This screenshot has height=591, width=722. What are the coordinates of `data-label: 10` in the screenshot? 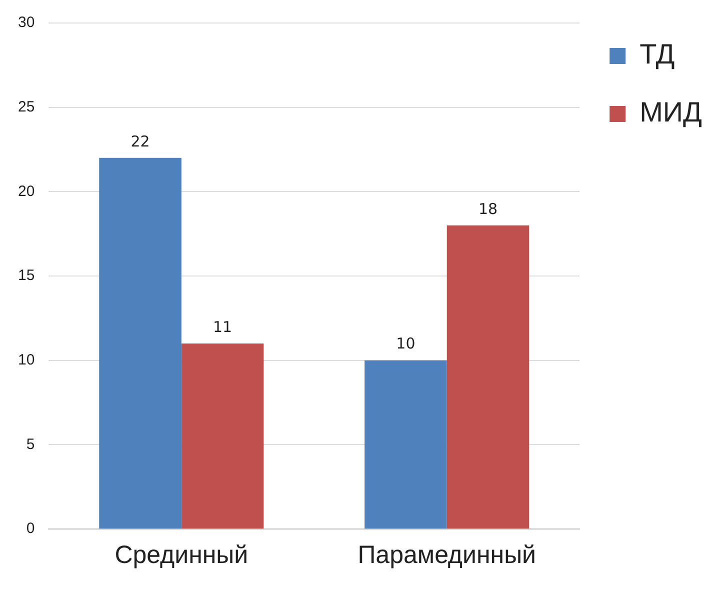 It's located at (406, 343).